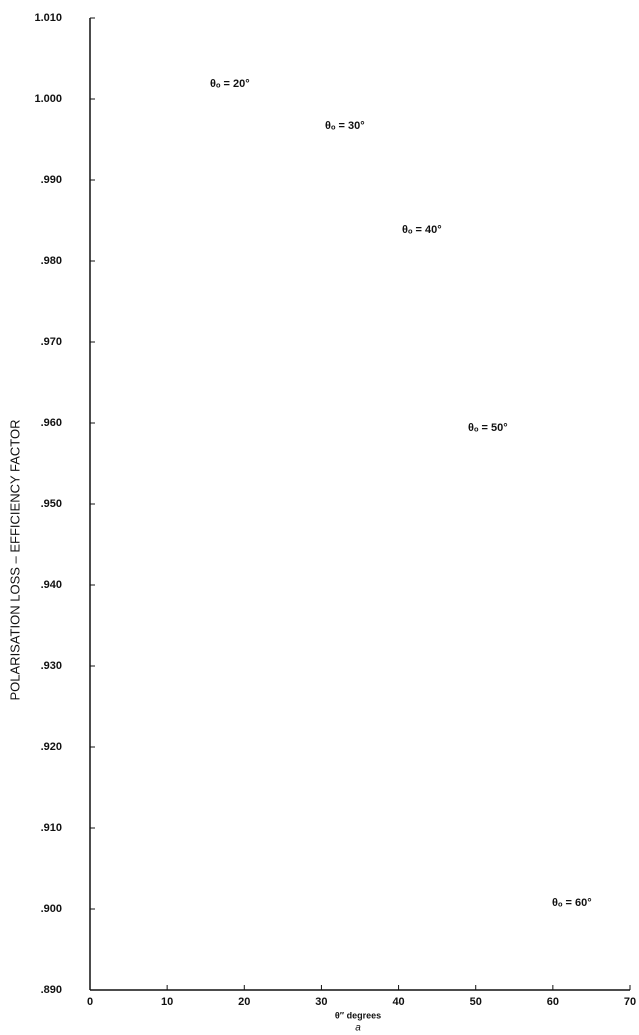 This screenshot has width=639, height=1035. What do you see at coordinates (90, 1002) in the screenshot?
I see `x-tick-label: 0` at bounding box center [90, 1002].